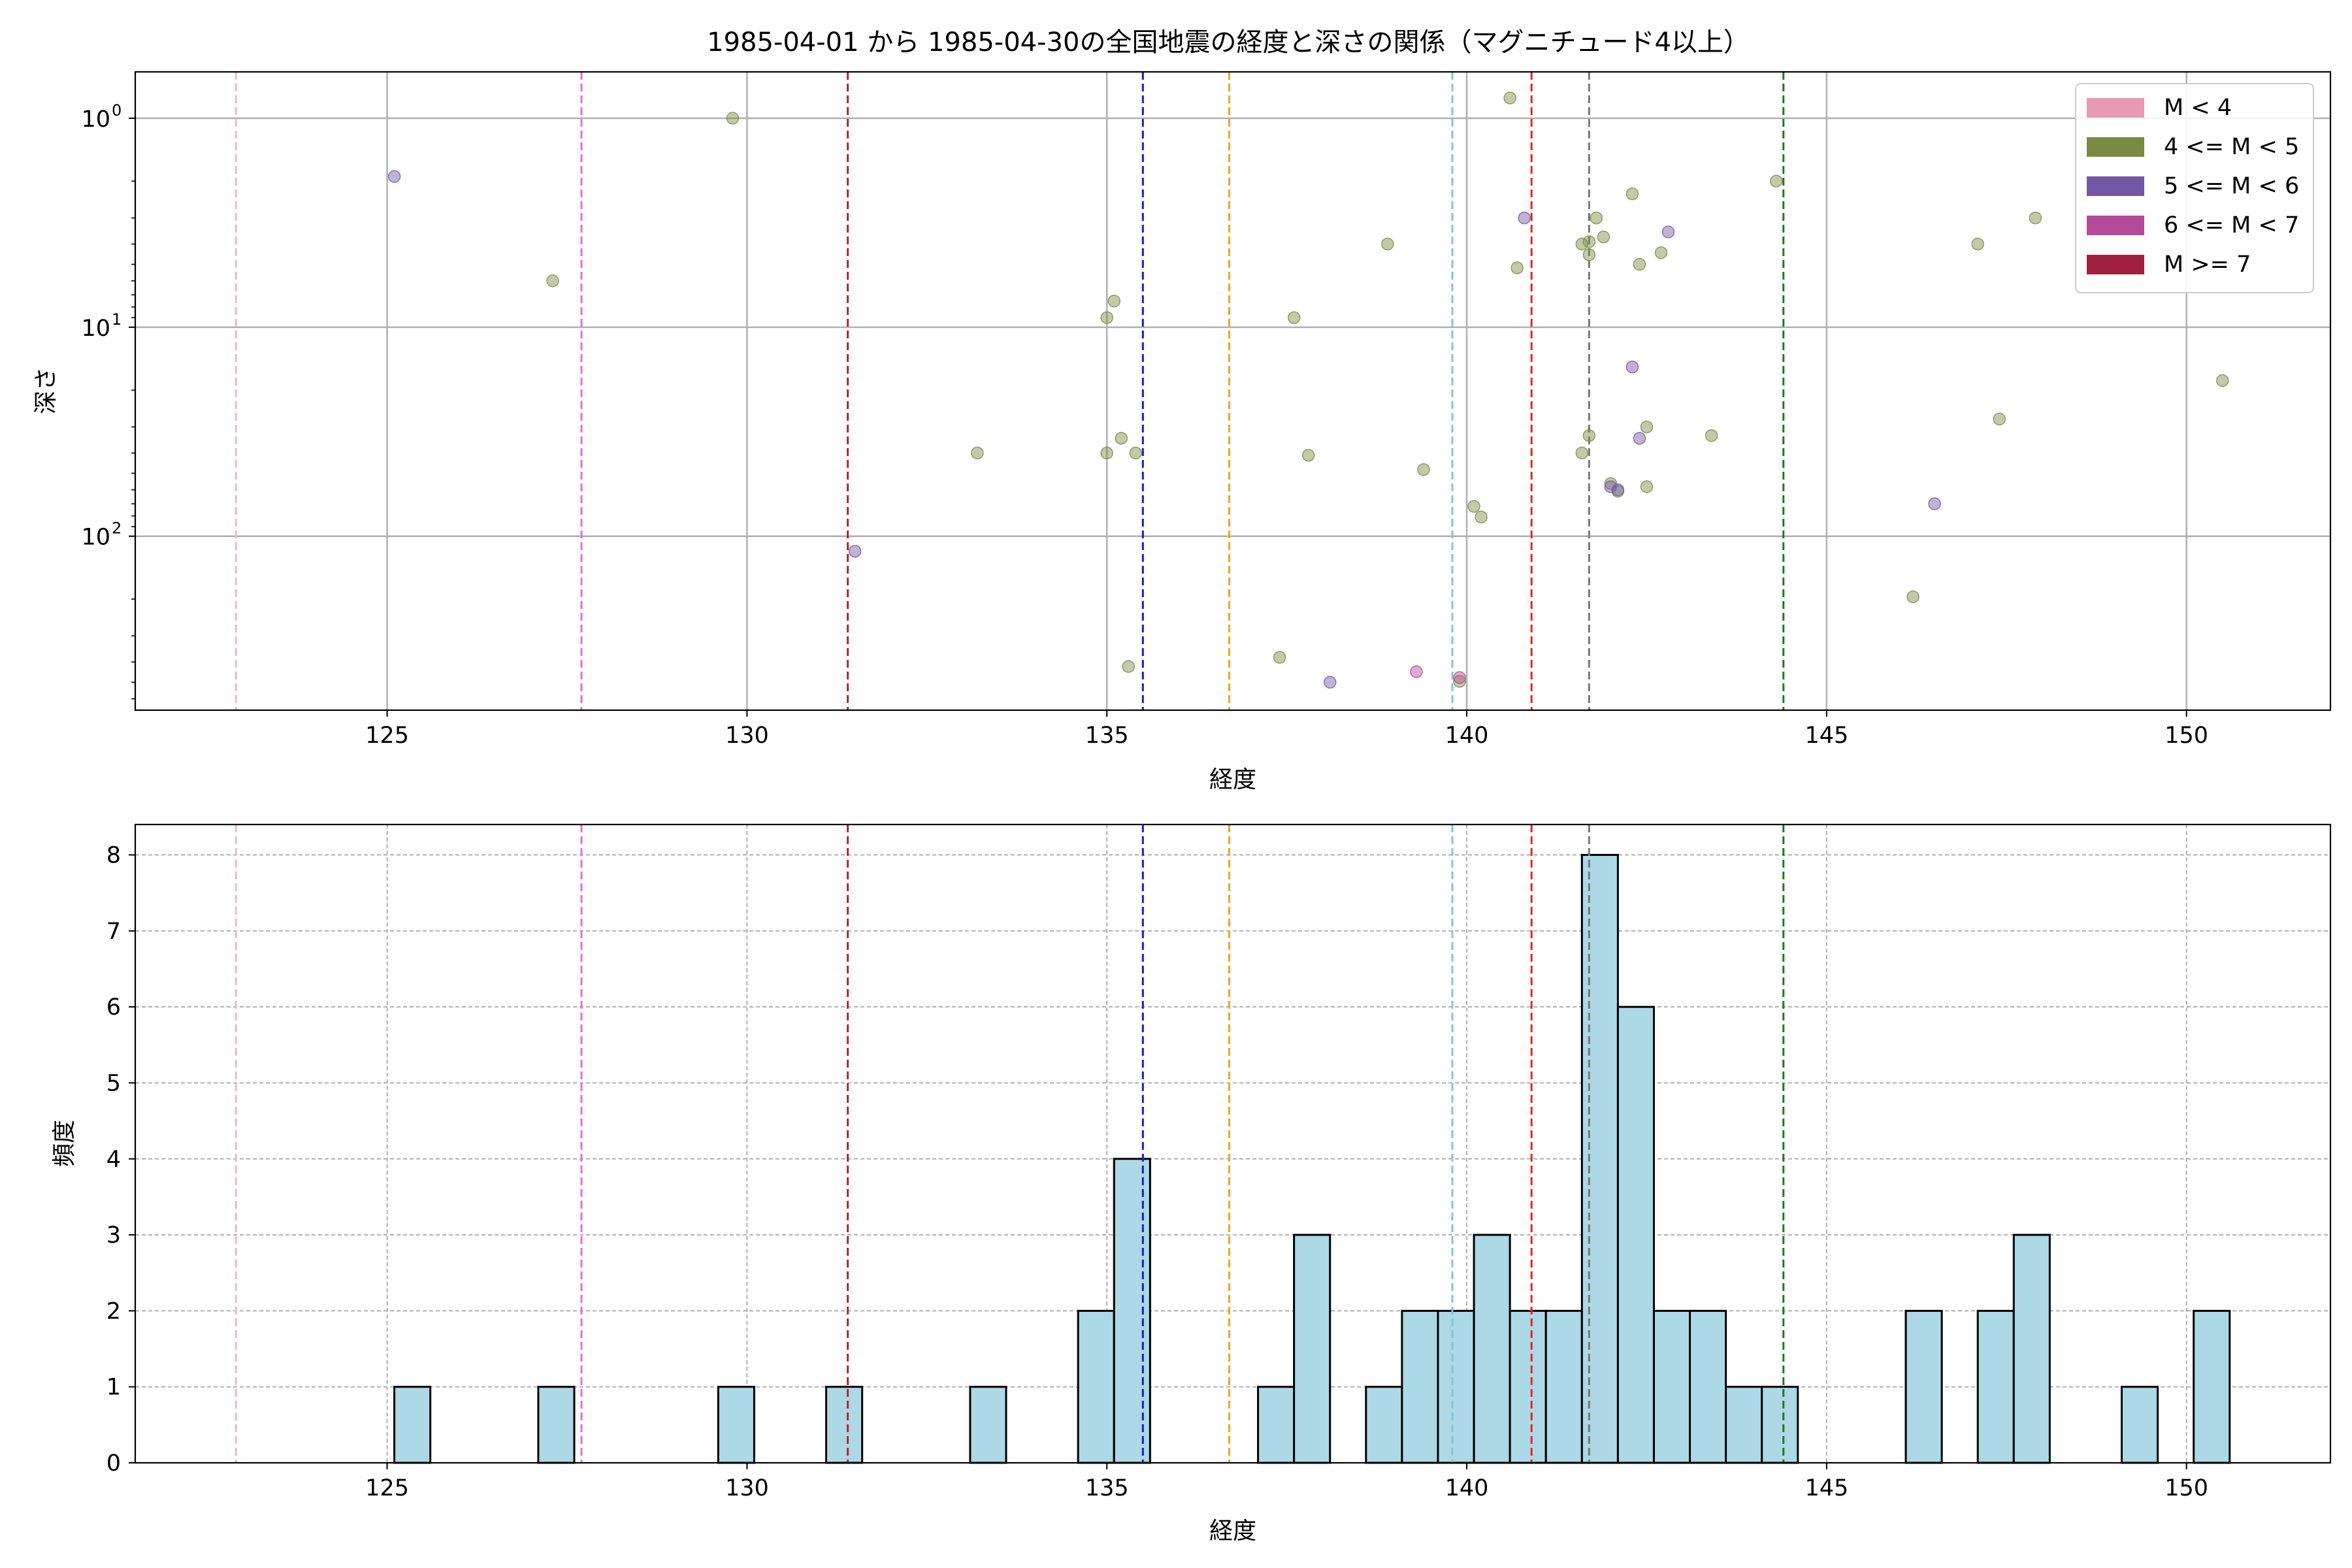  Describe the element at coordinates (117, 528) in the screenshot. I see `scatter-y-tick-exponent: 2` at that location.